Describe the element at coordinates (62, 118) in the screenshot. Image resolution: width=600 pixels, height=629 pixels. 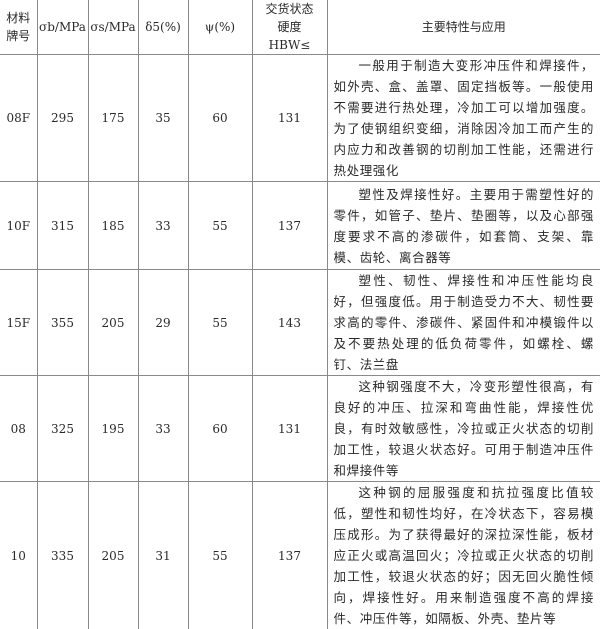
I see `tensile-cell: 295` at that location.